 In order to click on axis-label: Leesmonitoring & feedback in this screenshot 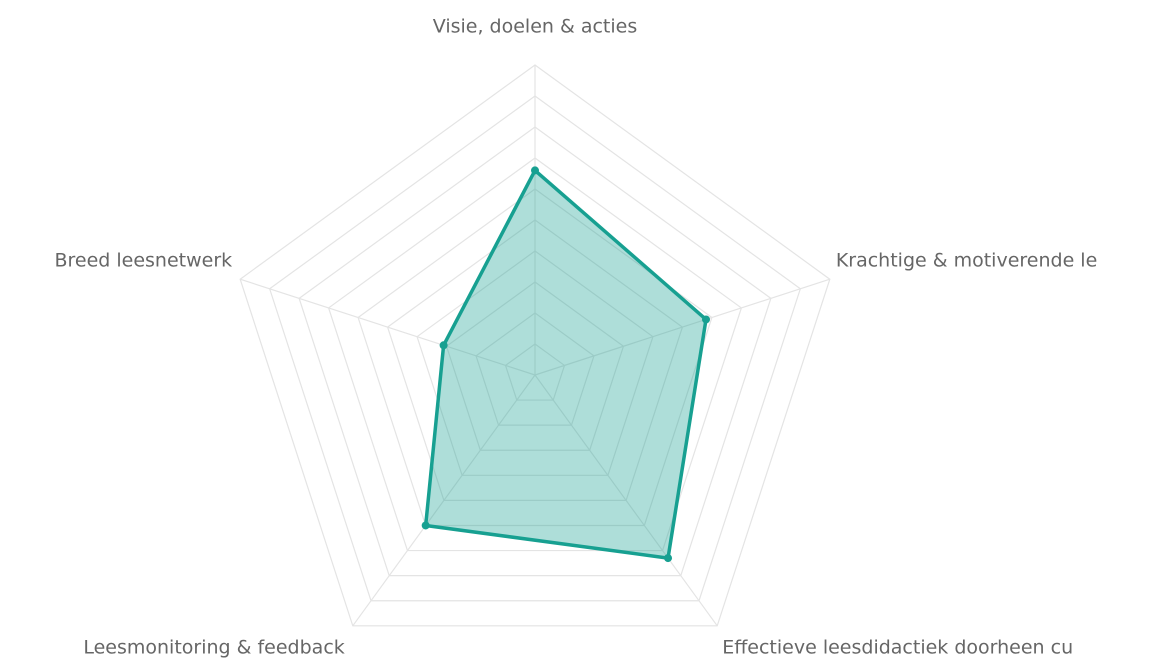, I will do `click(213, 647)`.